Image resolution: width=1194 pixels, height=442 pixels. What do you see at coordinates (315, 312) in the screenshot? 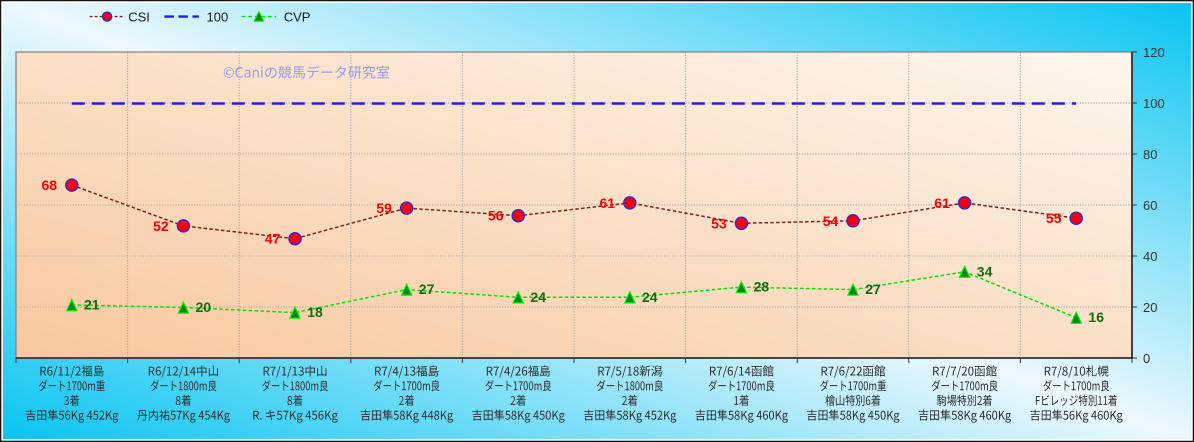
I see `svg-text: 18` at bounding box center [315, 312].